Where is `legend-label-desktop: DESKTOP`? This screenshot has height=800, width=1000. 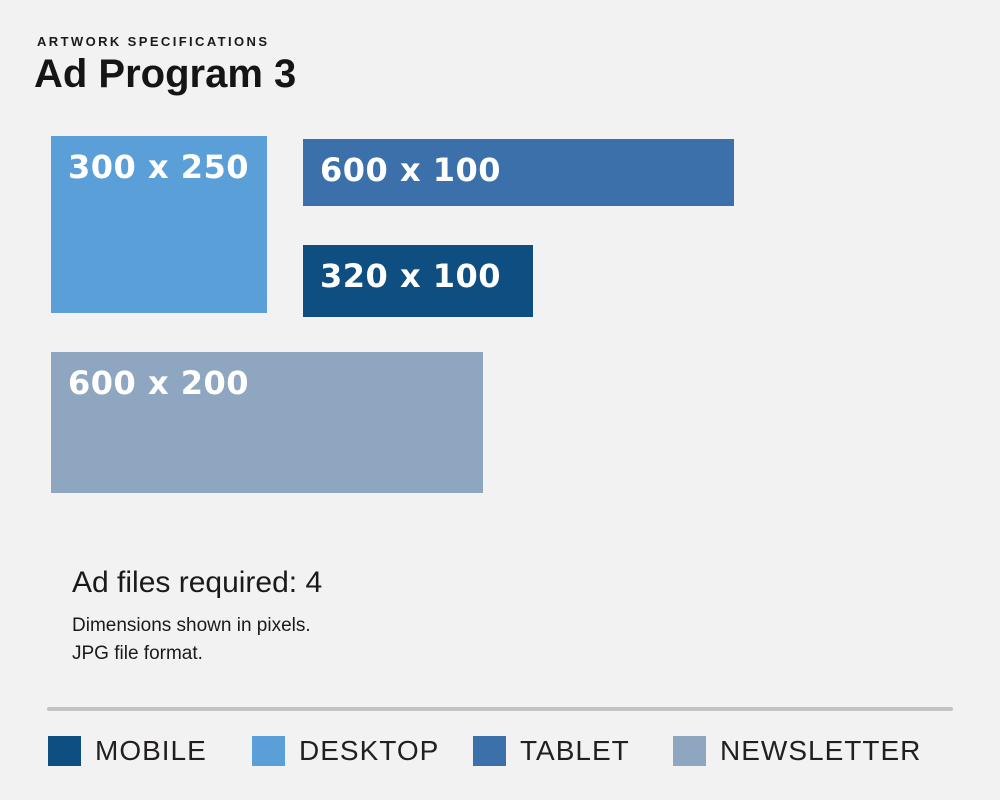
legend-label-desktop: DESKTOP is located at coordinates (369, 750).